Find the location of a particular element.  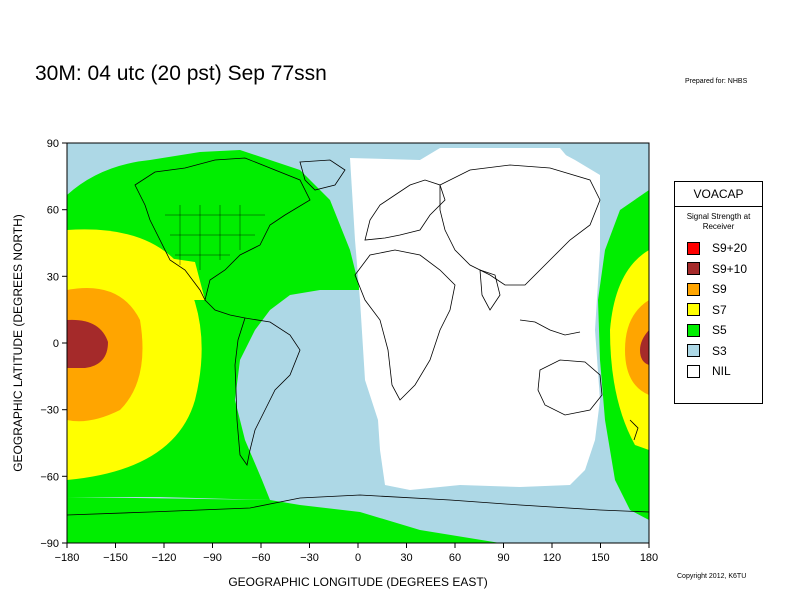

y-tick-labels: 90 60 30 0 −30 −60 −90 is located at coordinates (49, 344).